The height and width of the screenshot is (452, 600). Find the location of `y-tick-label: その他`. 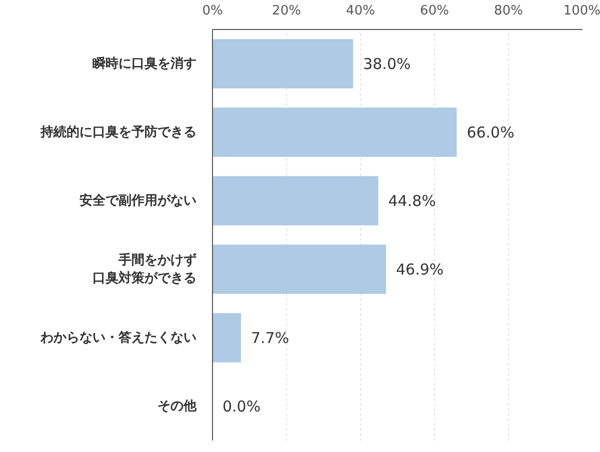

y-tick-label: その他 is located at coordinates (178, 406).